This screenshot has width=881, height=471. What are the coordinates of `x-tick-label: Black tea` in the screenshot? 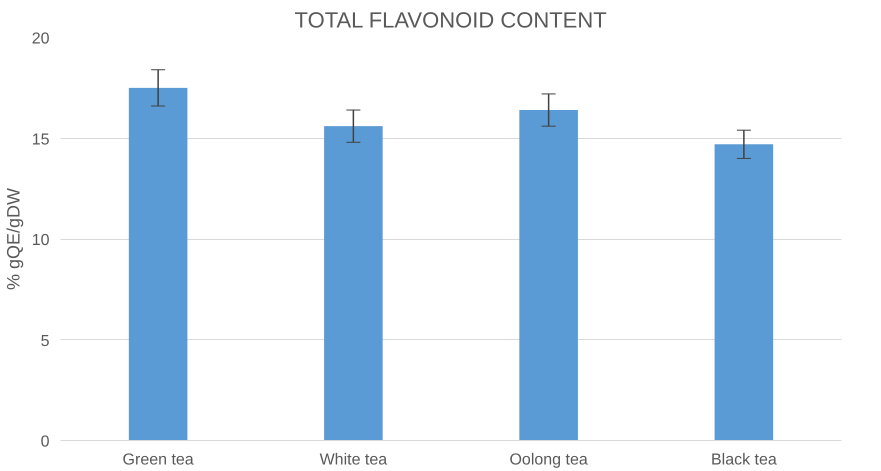 It's located at (743, 460).